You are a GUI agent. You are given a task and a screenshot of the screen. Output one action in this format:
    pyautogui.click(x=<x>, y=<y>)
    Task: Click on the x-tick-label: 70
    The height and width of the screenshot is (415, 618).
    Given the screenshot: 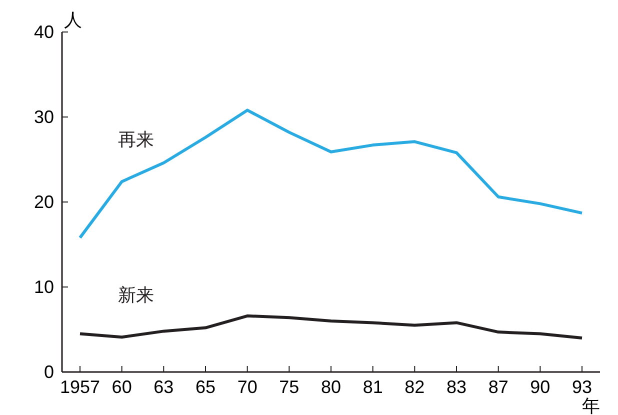 What is the action you would take?
    pyautogui.click(x=247, y=386)
    